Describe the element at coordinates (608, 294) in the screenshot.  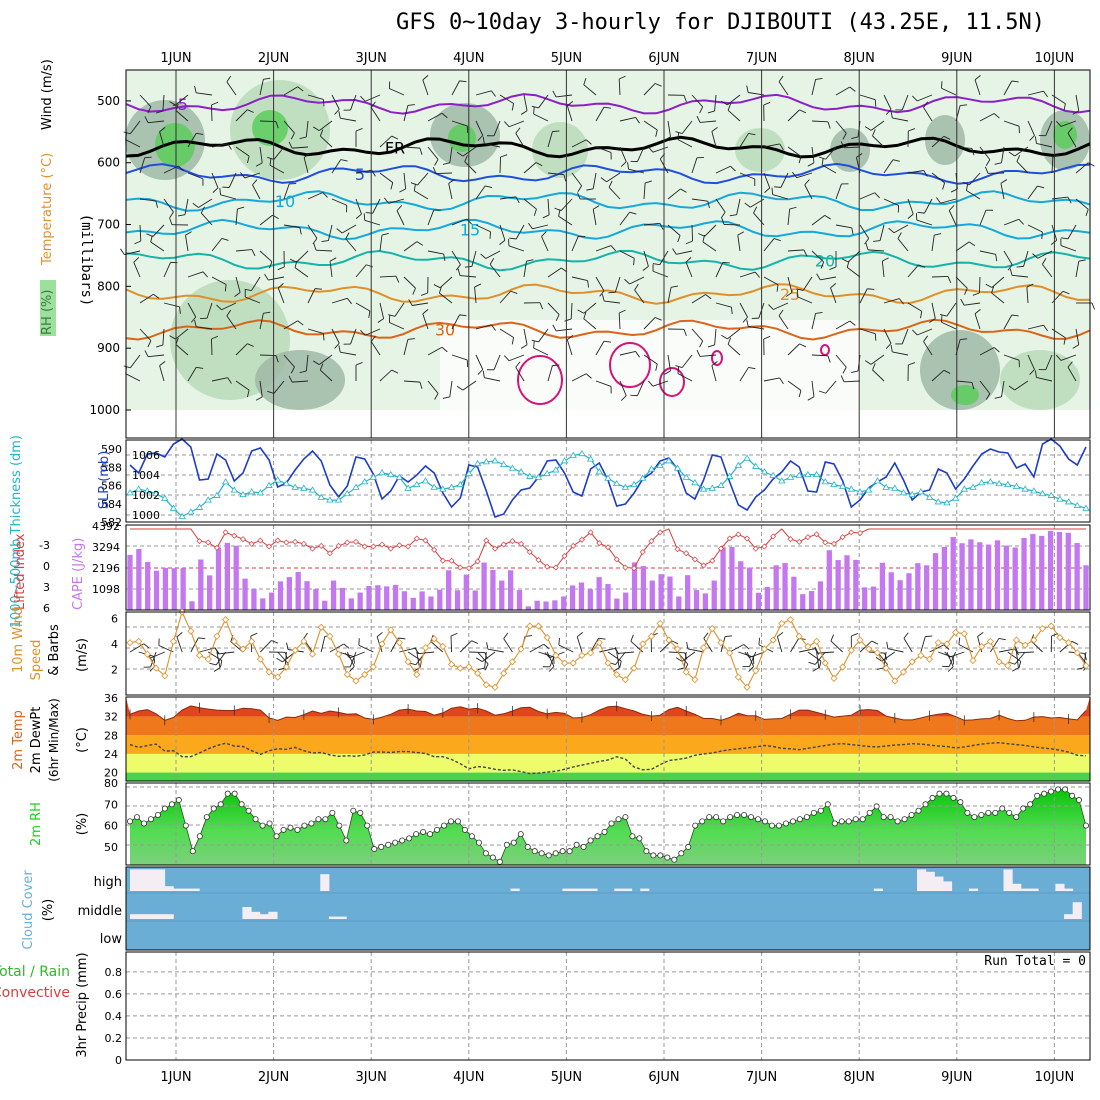
I see `temperature-contour` at that location.